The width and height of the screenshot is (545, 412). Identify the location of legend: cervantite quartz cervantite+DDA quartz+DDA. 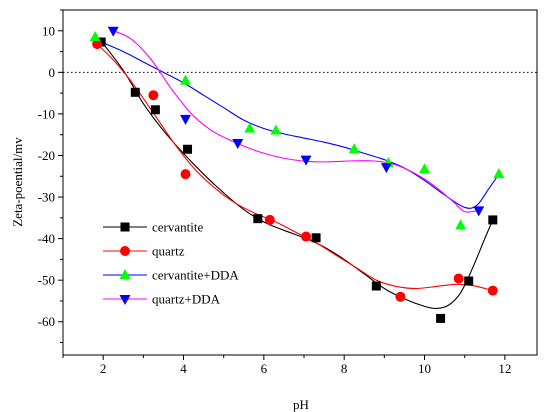
(171, 263).